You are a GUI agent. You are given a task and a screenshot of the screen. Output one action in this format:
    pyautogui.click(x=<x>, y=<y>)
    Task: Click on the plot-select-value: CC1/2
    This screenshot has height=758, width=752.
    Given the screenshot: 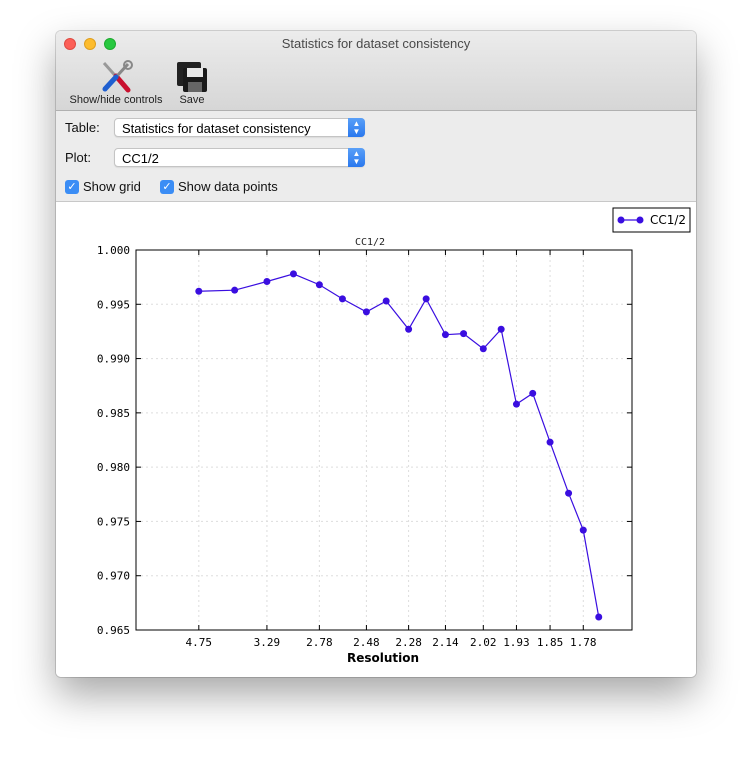 What is the action you would take?
    pyautogui.click(x=140, y=158)
    